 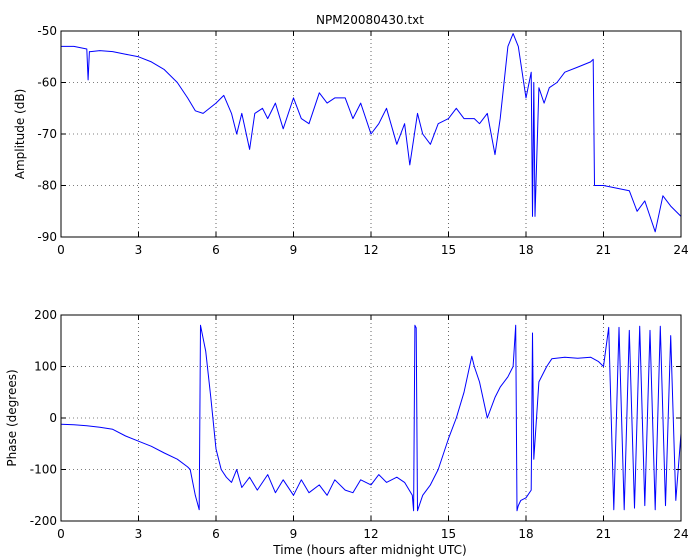 What do you see at coordinates (53, 418) in the screenshot?
I see `y-tick-label: 0` at bounding box center [53, 418].